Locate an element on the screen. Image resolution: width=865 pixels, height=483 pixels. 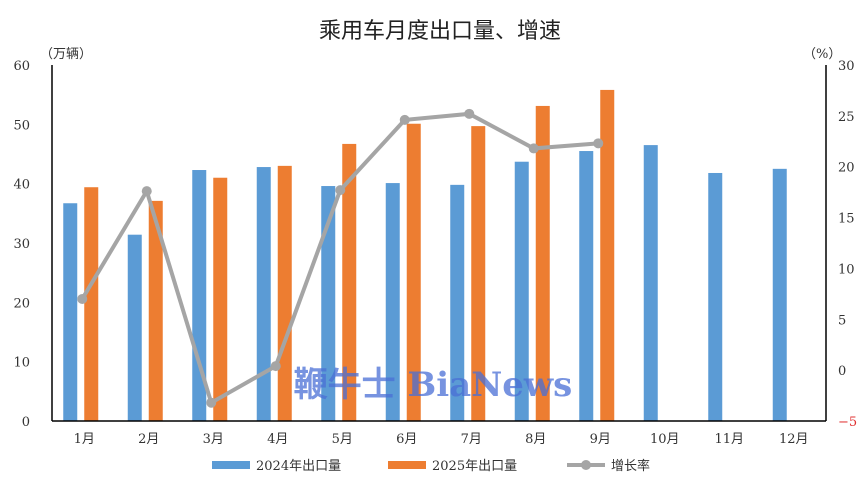
x-tick-label: 11月 is located at coordinates (729, 439).